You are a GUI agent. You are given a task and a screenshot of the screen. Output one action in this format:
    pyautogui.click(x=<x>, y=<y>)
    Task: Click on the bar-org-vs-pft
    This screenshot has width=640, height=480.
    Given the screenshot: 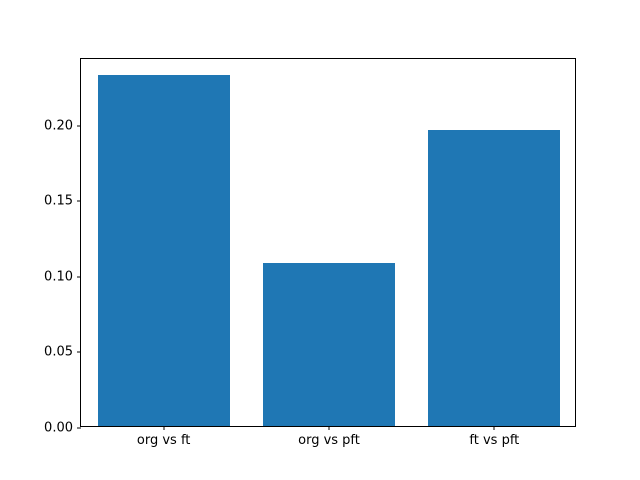 What is the action you would take?
    pyautogui.click(x=329, y=344)
    